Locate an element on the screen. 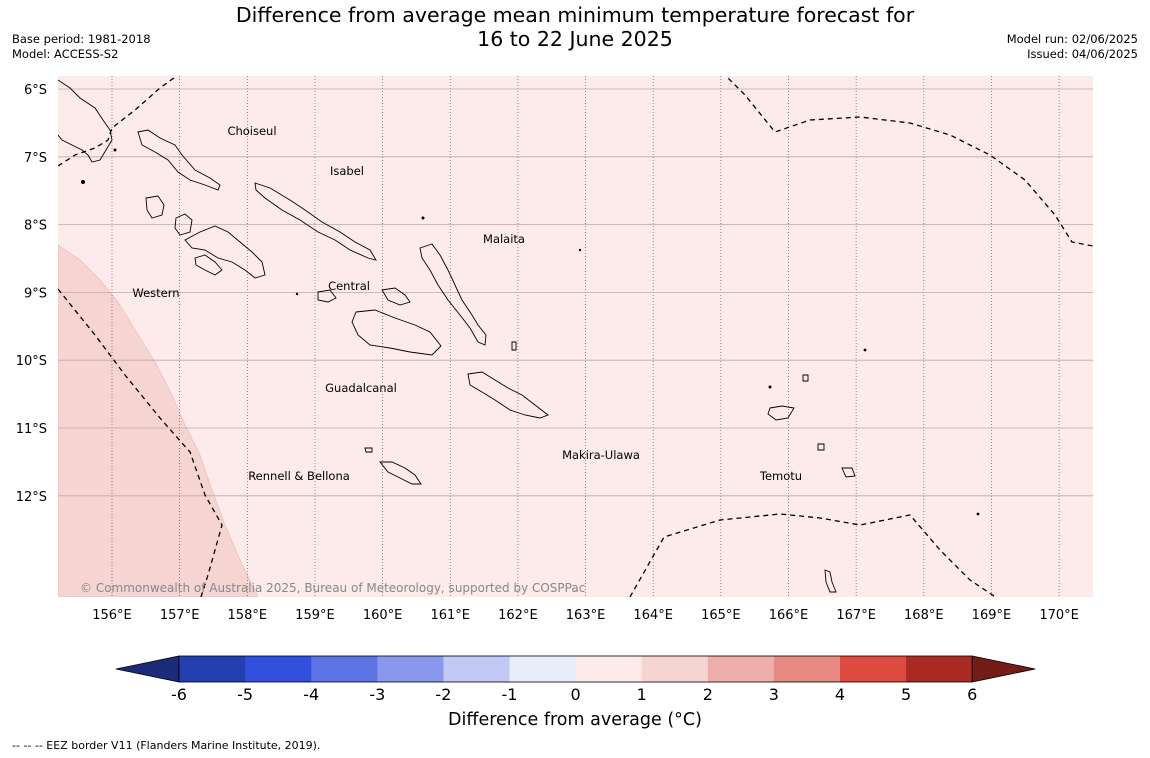 This screenshot has width=1150, height=758. colorbar-tick: 3 is located at coordinates (774, 694).